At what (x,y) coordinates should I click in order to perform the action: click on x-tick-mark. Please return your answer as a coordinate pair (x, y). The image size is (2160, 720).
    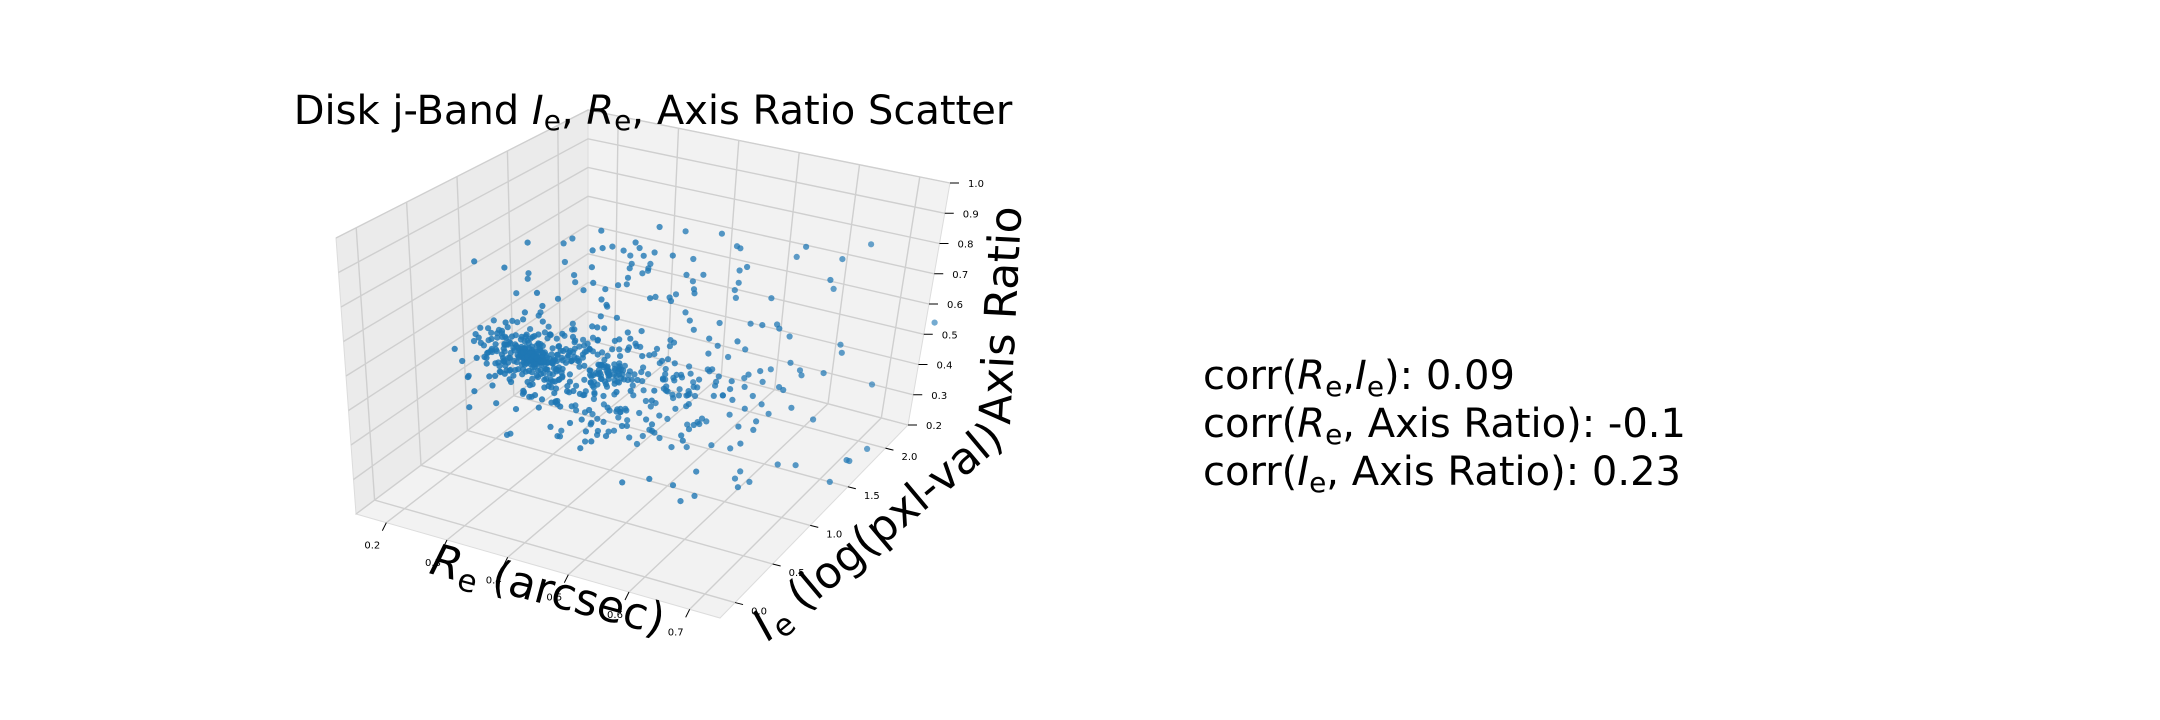
    Looking at the image, I should click on (445, 544).